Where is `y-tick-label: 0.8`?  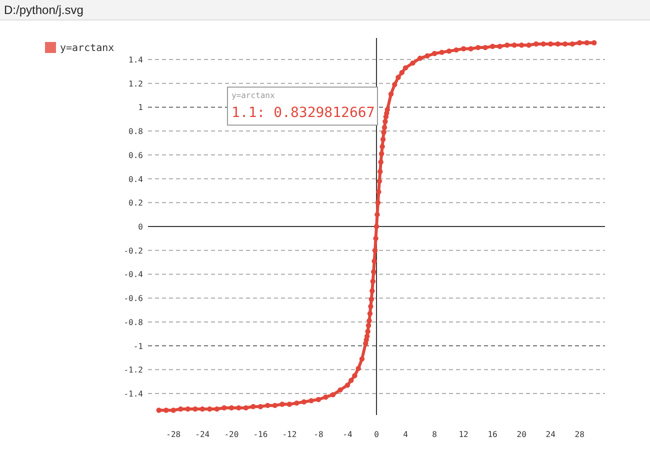 y-tick-label: 0.8 is located at coordinates (136, 131).